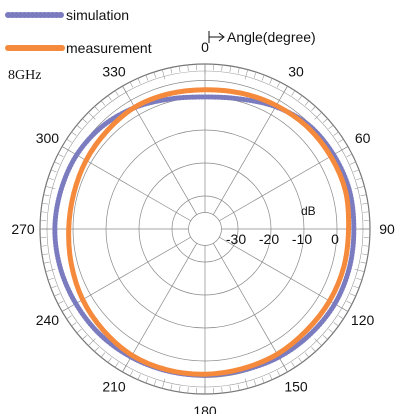  Describe the element at coordinates (363, 138) in the screenshot. I see `angle-tick-label: 60` at that location.